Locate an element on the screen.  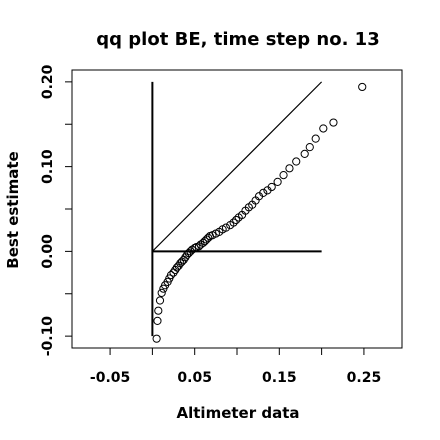
x-axis: -0.05 0.05 0.15 0.25 is located at coordinates (235, 367).